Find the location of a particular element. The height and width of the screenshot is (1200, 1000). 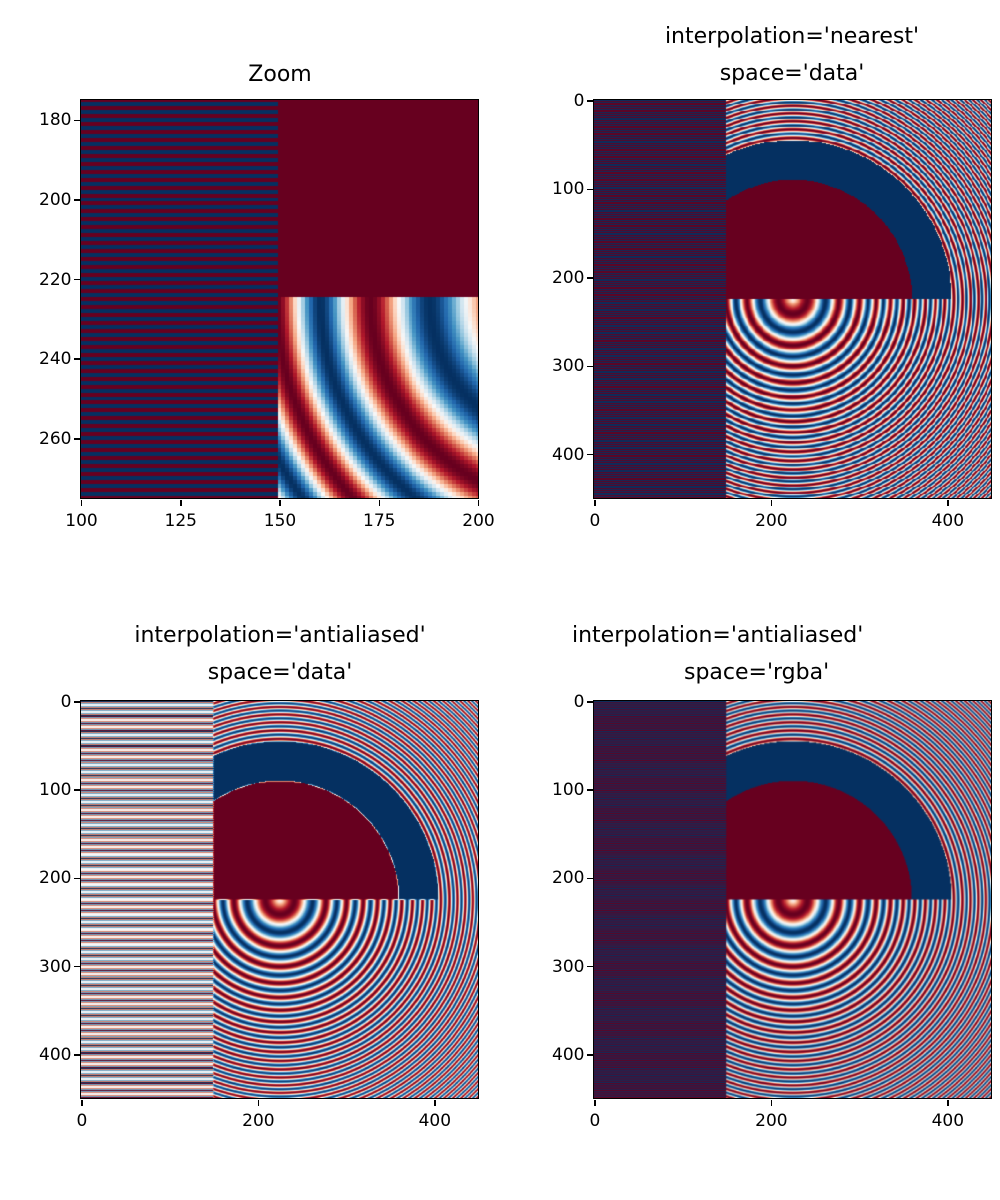

antialiased-rgba-axes is located at coordinates (792, 899).